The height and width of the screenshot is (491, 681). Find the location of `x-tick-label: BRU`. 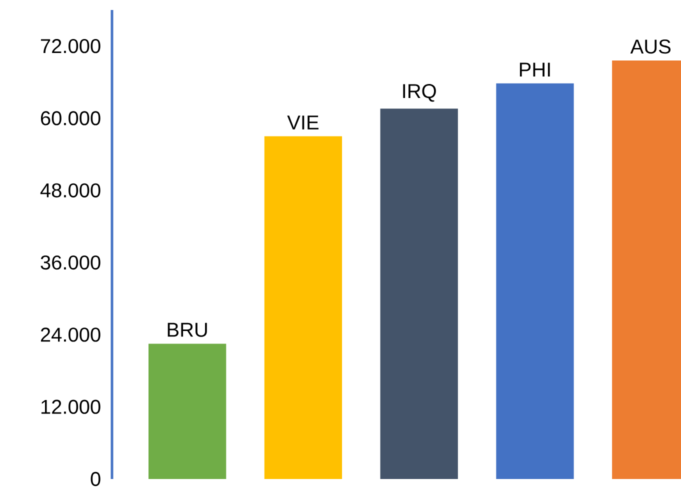

x-tick-label: BRU is located at coordinates (187, 329).